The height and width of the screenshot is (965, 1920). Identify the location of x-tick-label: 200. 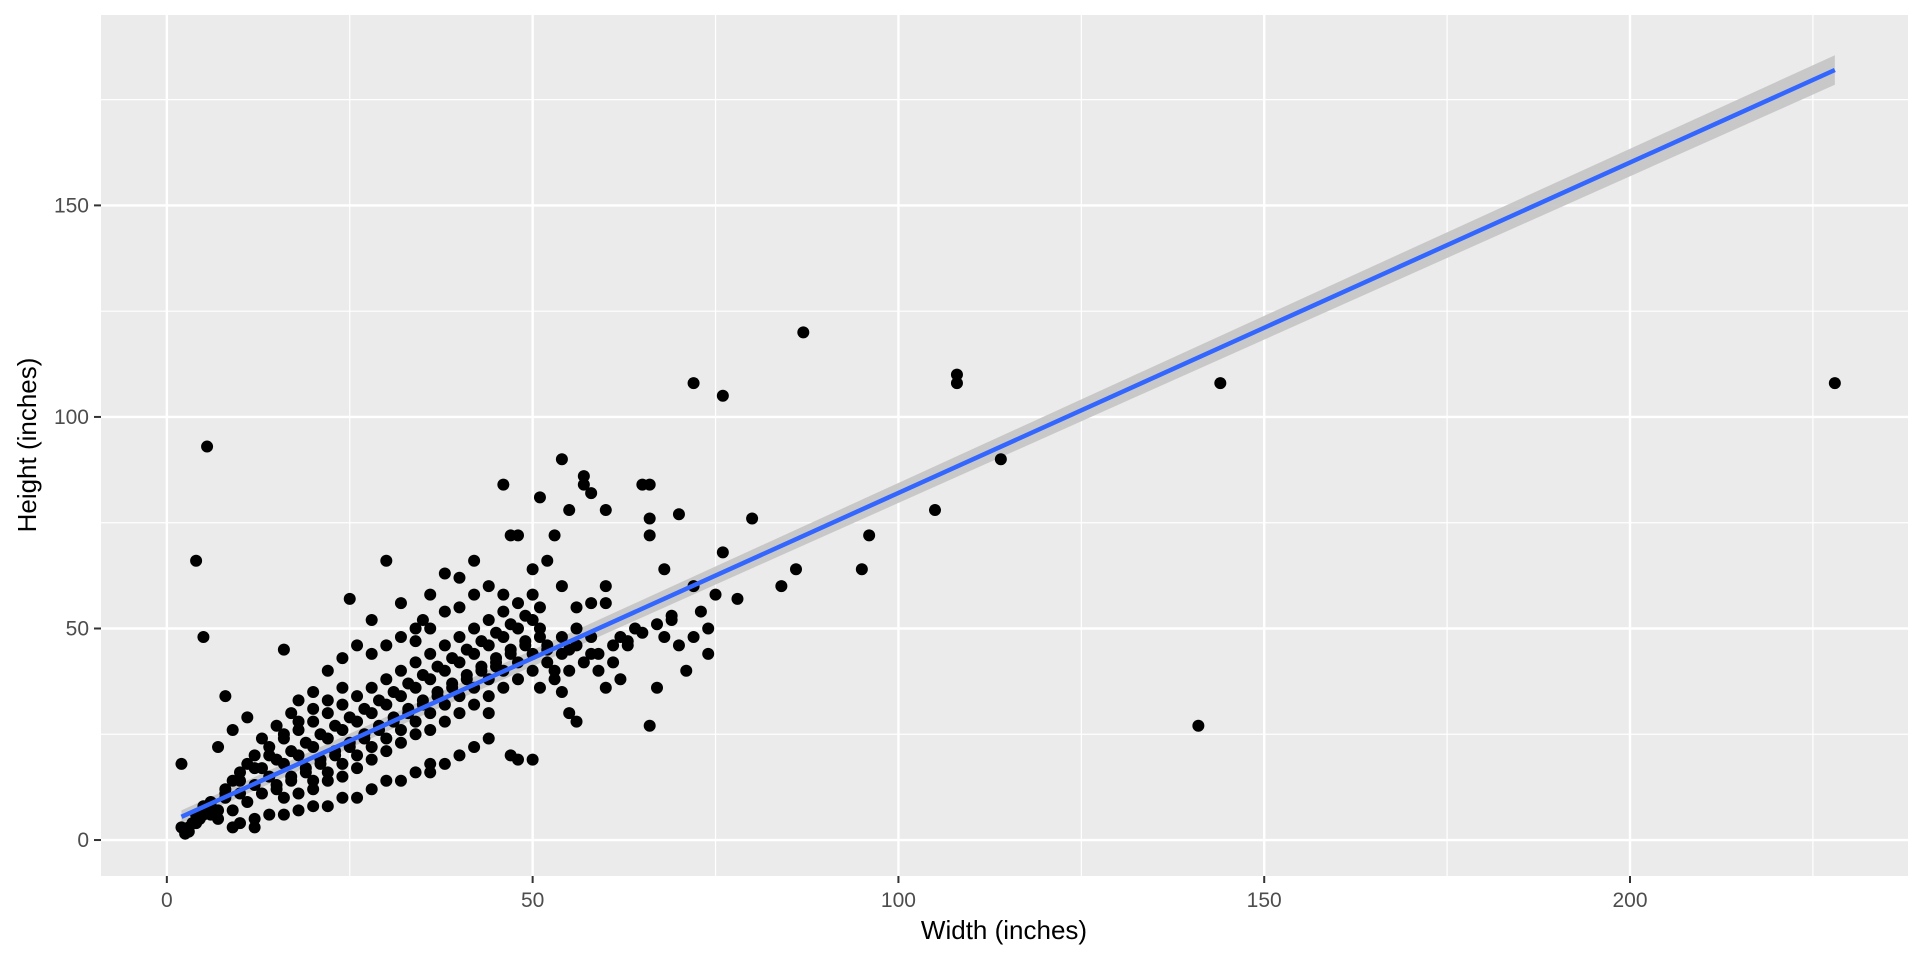
(1629, 900).